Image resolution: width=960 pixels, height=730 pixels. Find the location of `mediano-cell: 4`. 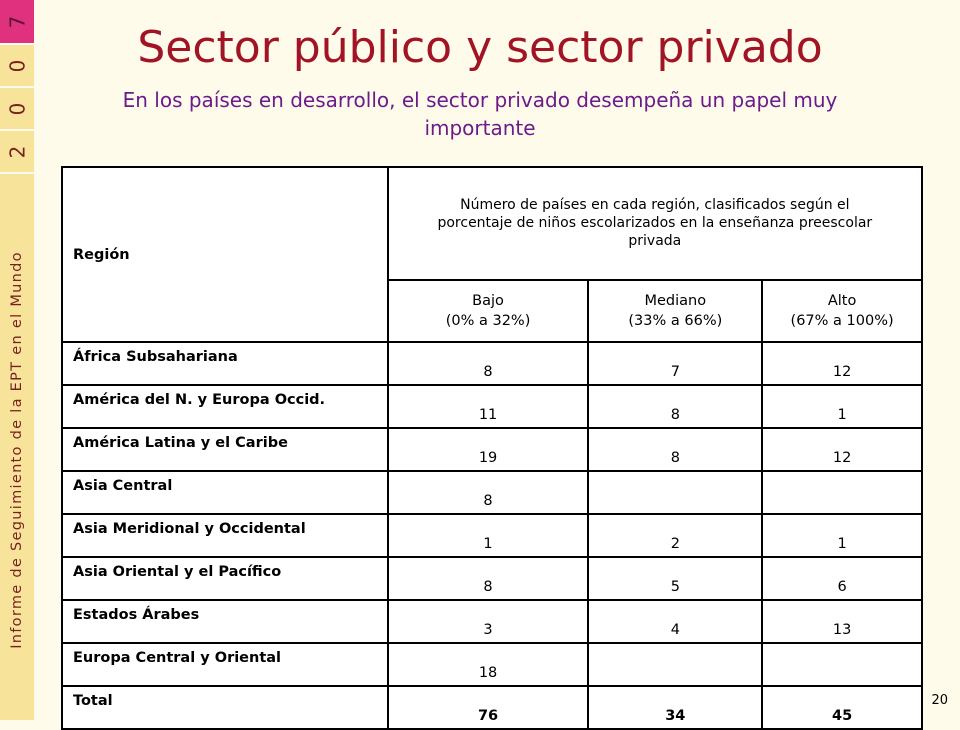

mediano-cell: 4 is located at coordinates (675, 621).